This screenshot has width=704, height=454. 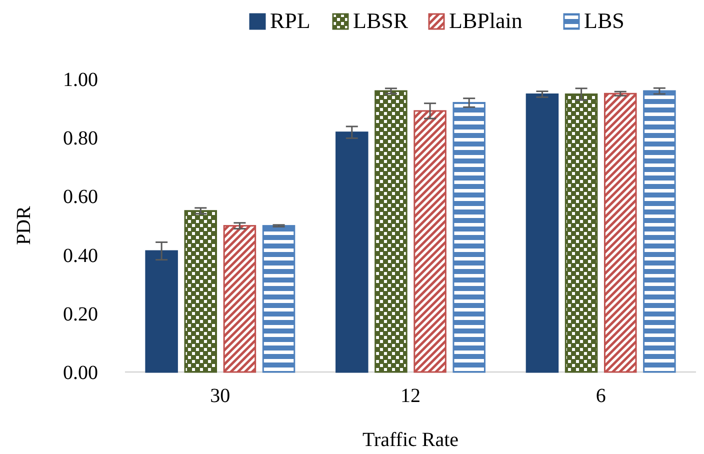 What do you see at coordinates (290, 20) in the screenshot?
I see `legend-label: RPL` at bounding box center [290, 20].